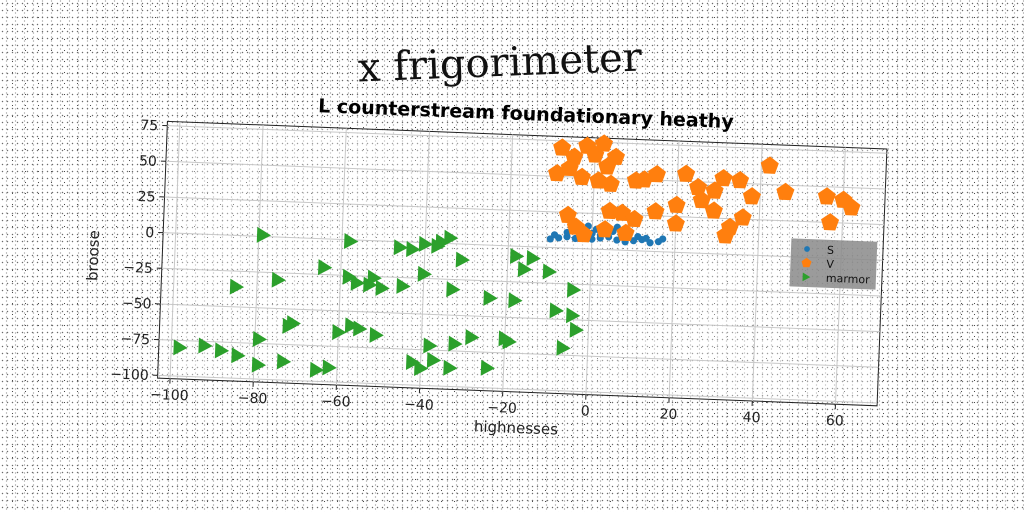  What do you see at coordinates (751, 418) in the screenshot?
I see `x-tick-label: 40` at bounding box center [751, 418].